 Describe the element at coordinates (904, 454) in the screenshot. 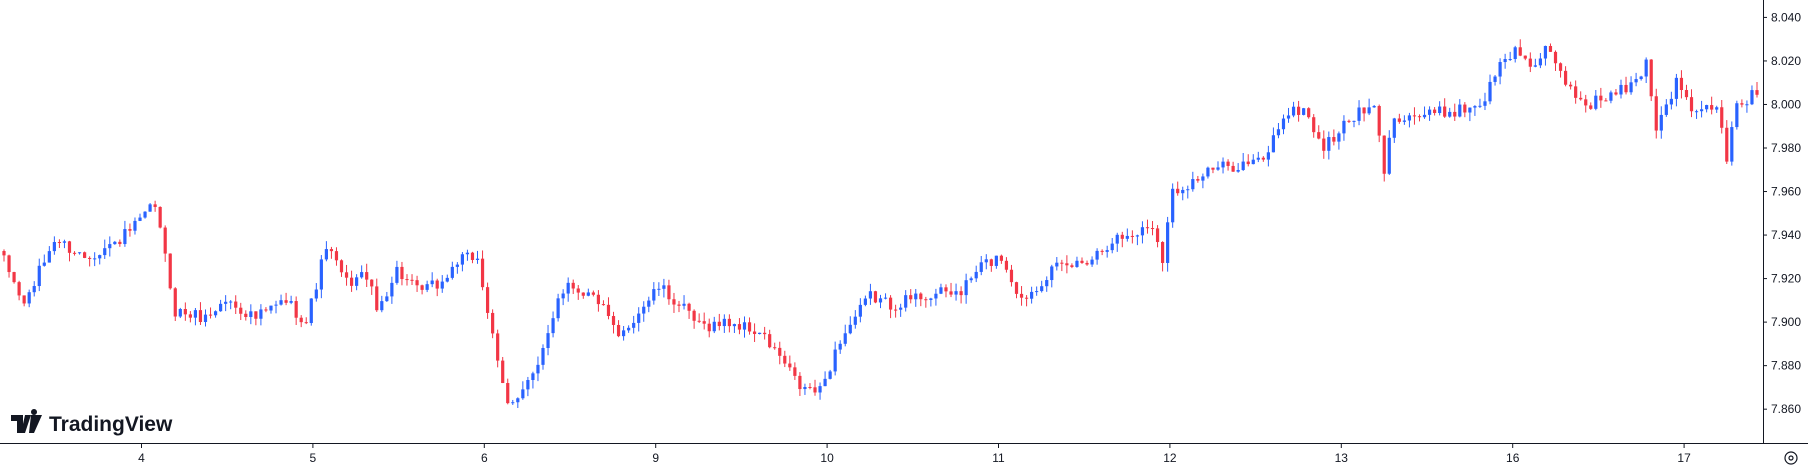

I see `time-axis: 4 5 6 9 10 11 12 13 16 17` at that location.